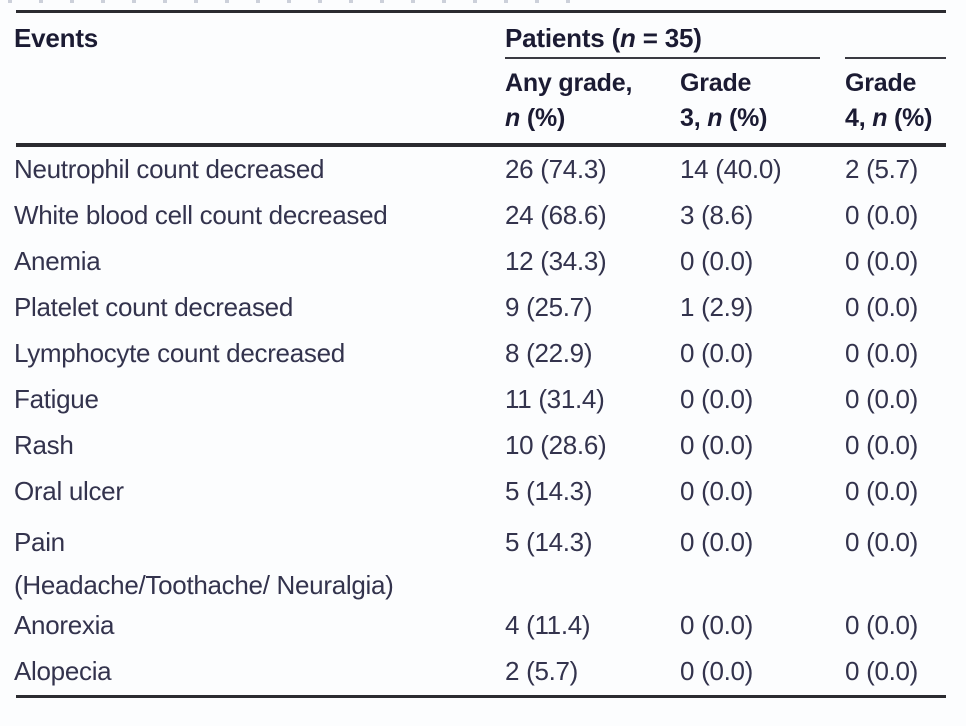  What do you see at coordinates (259, 561) in the screenshot?
I see `event-cell: Pain (Headache/Toothache/ Neuralgia)` at bounding box center [259, 561].